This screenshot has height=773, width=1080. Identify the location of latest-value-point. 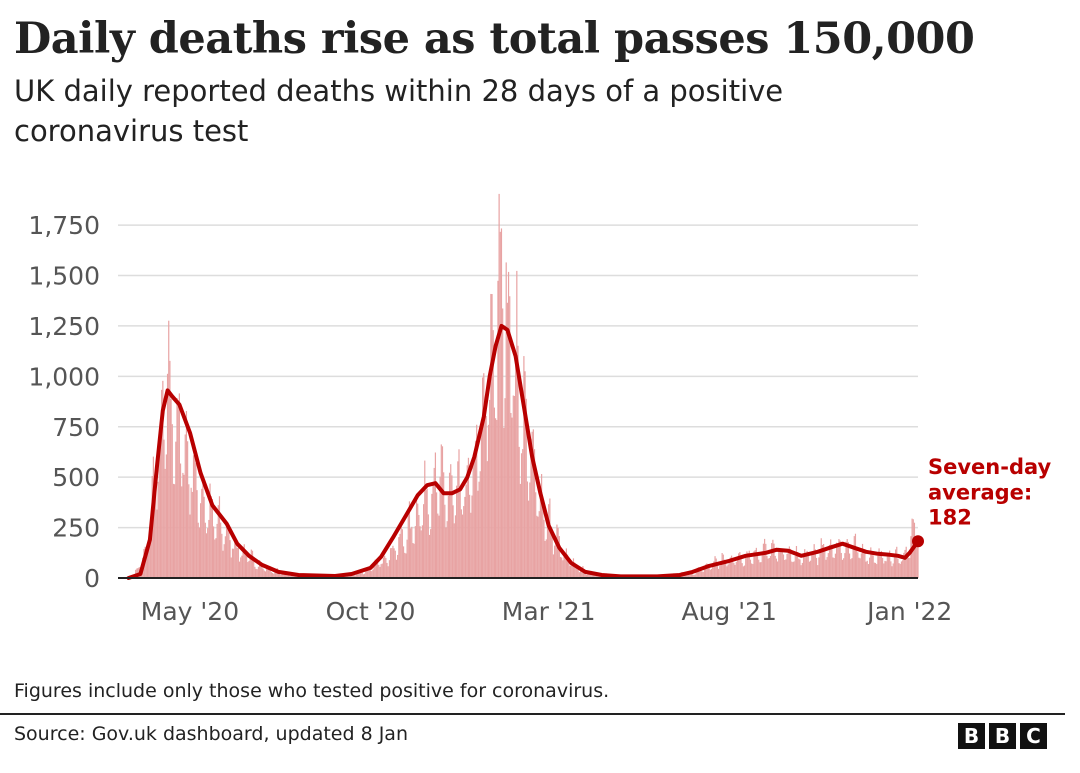
(918, 541).